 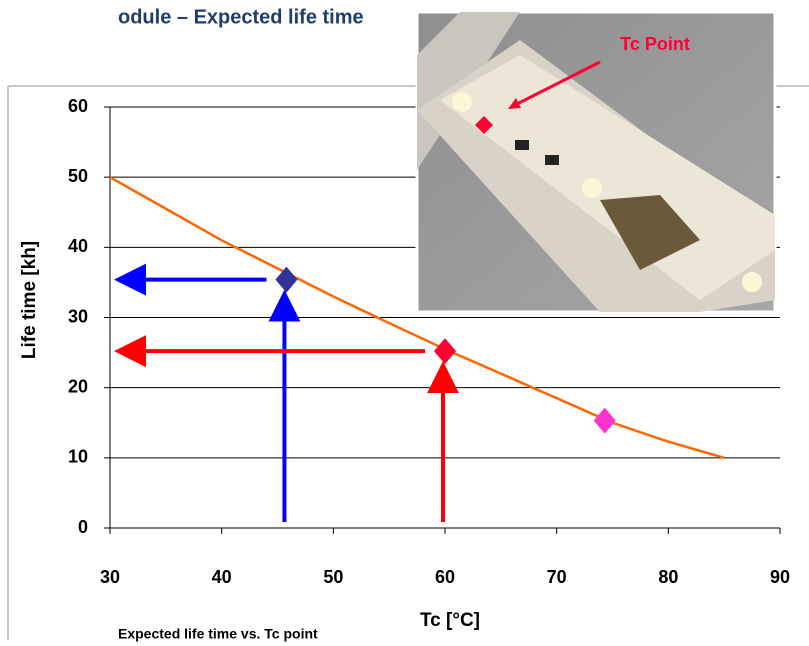 What do you see at coordinates (222, 577) in the screenshot?
I see `x-tick-label: 40` at bounding box center [222, 577].